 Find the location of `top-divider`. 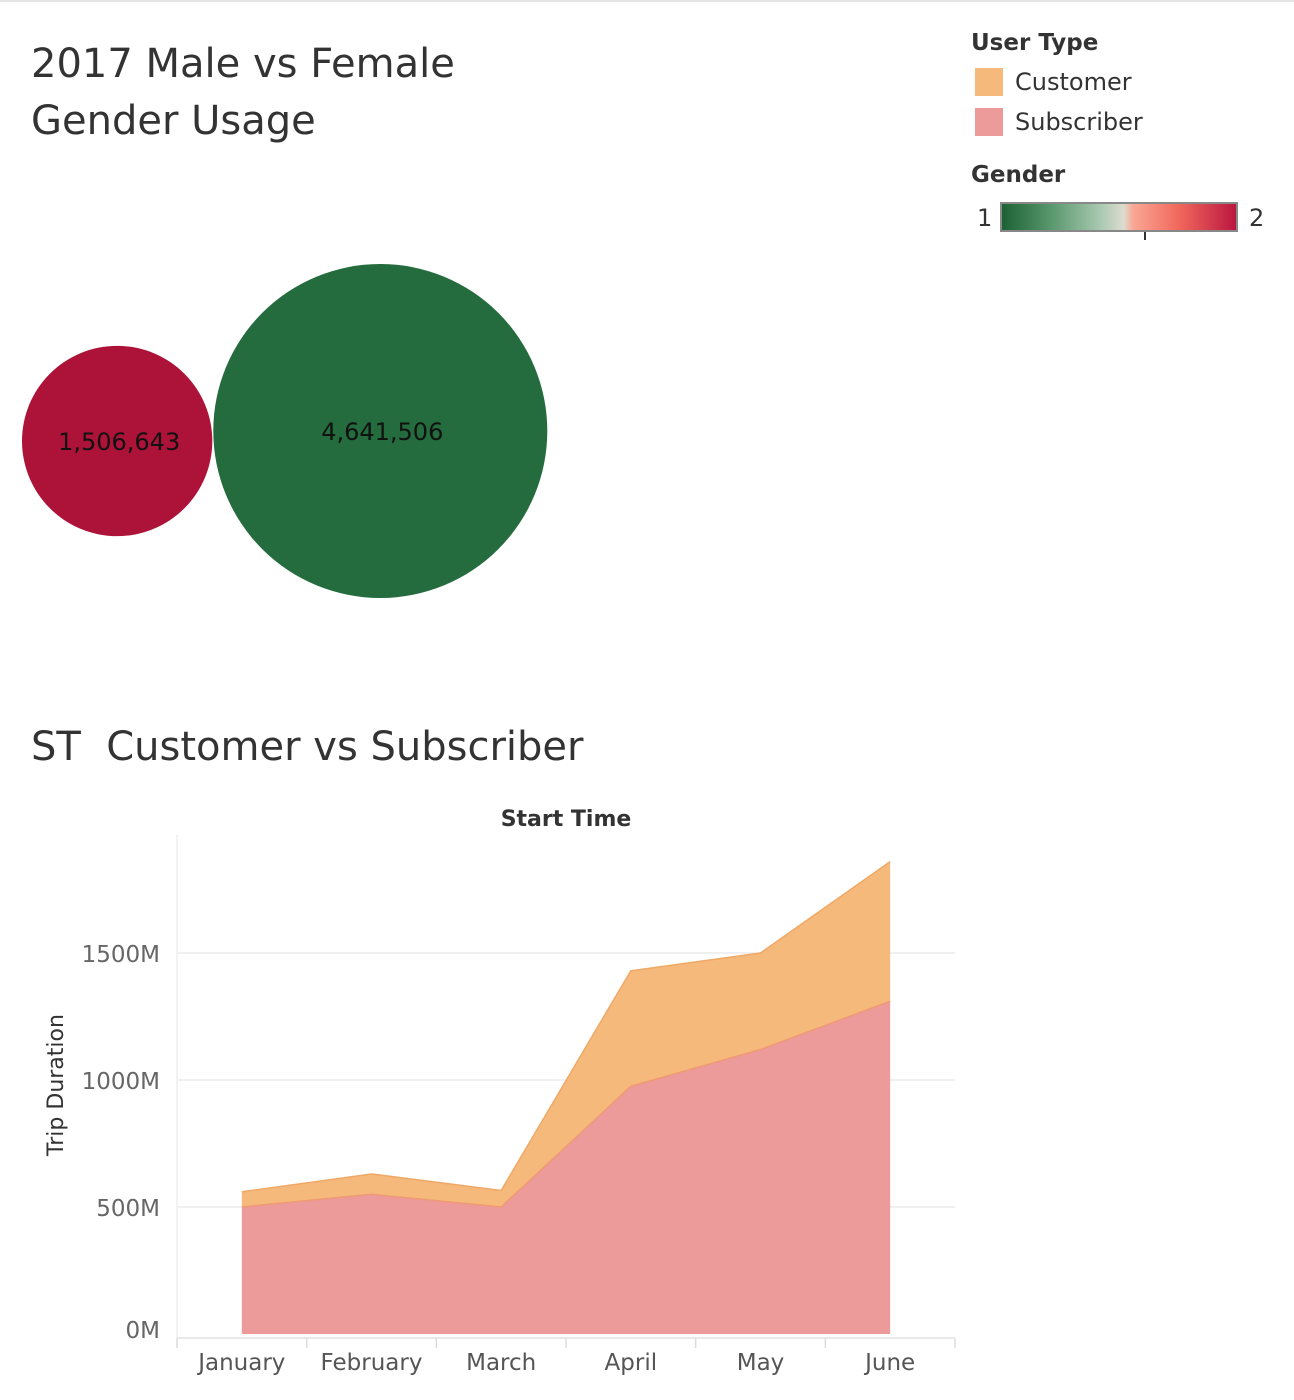

top-divider is located at coordinates (647, 1).